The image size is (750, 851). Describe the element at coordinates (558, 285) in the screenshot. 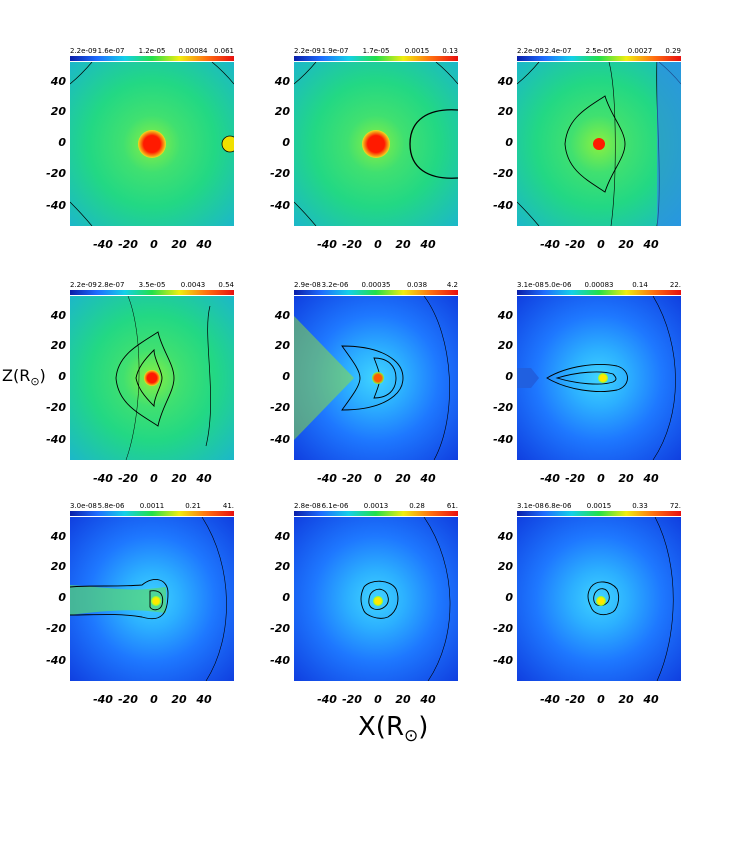

I see `colorbar-tick-label: 5.0e-06` at that location.